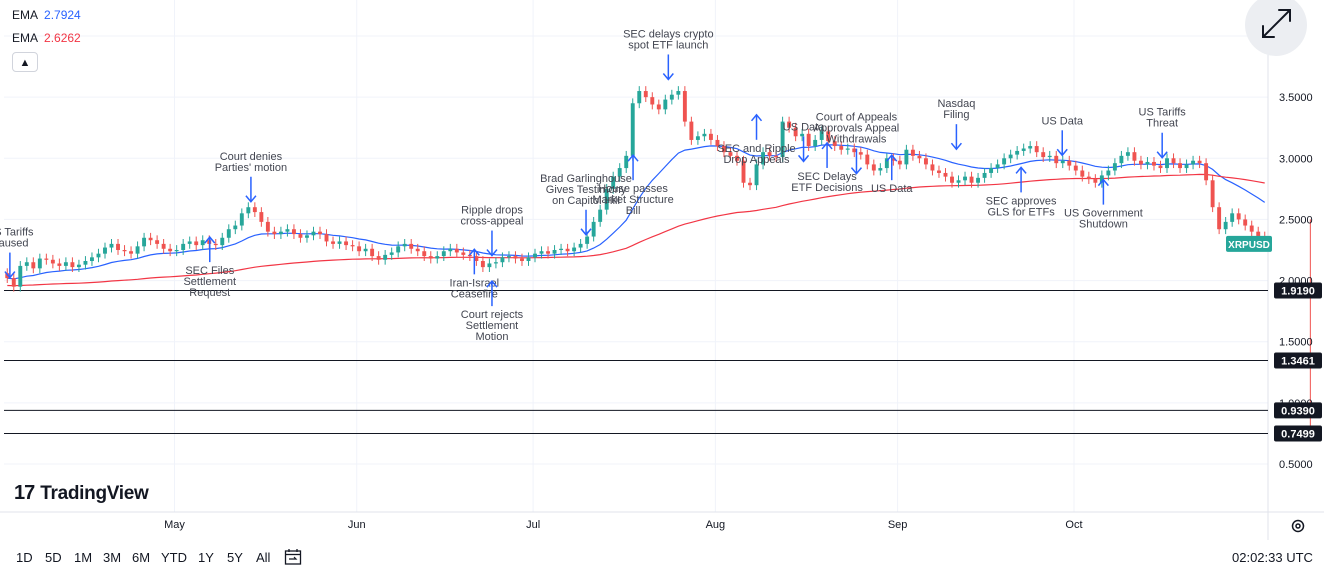  What do you see at coordinates (1298, 526) in the screenshot?
I see `gear-icon` at bounding box center [1298, 526].